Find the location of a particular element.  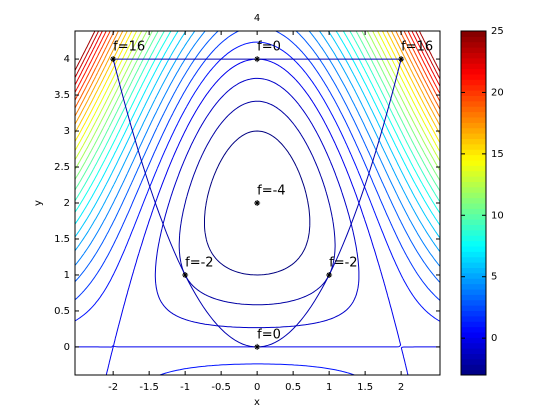

chart-title: 4 is located at coordinates (257, 18).